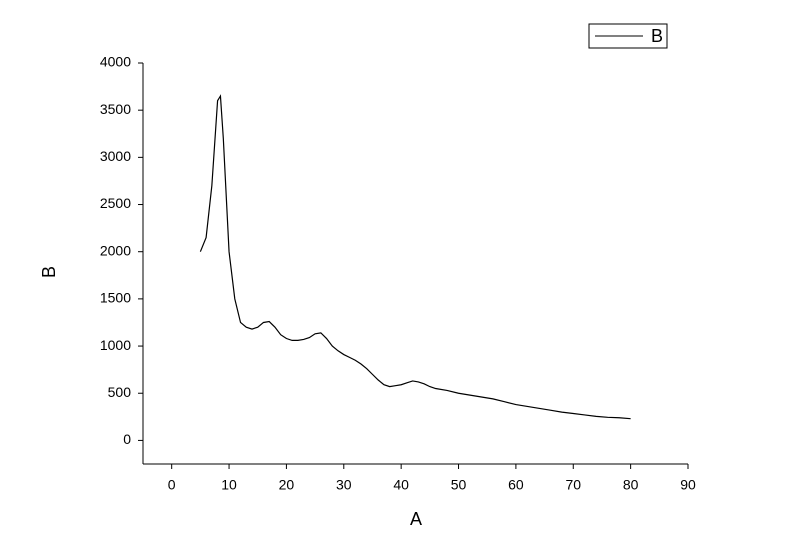 The height and width of the screenshot is (557, 800). What do you see at coordinates (115, 203) in the screenshot?
I see `y-tick-label: 2500` at bounding box center [115, 203].